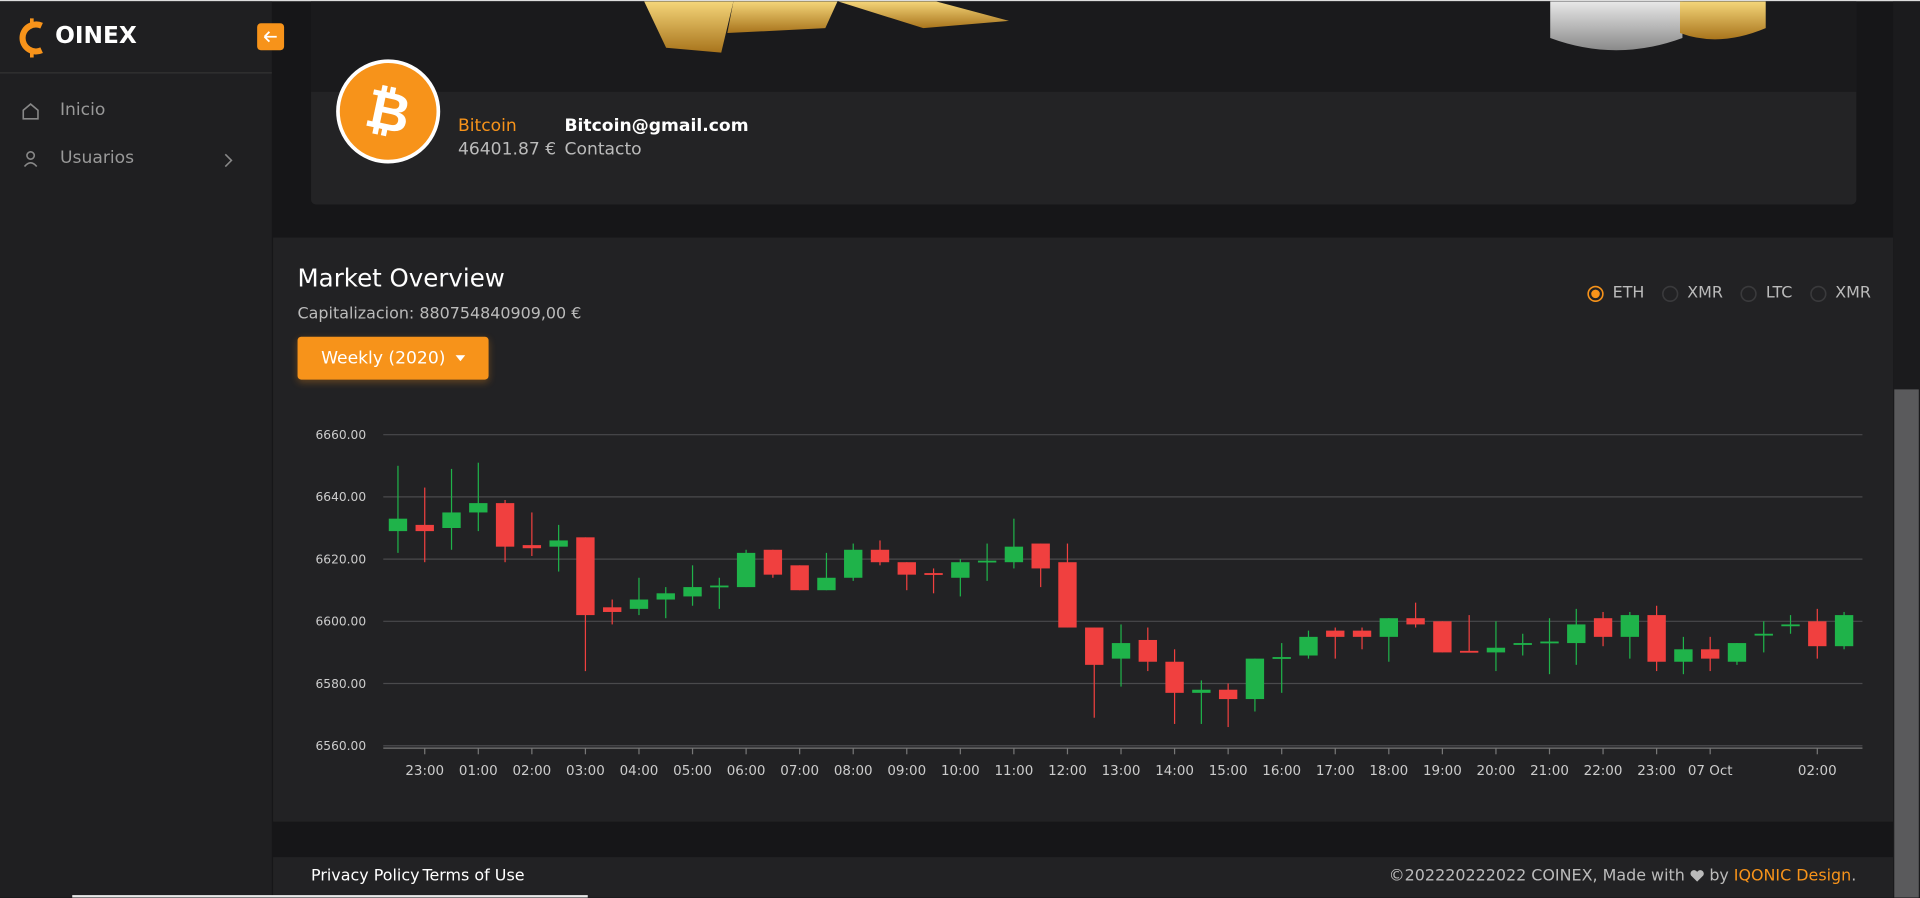 This screenshot has width=1920, height=898. I want to click on x-tick-label: 17:00, so click(1335, 771).